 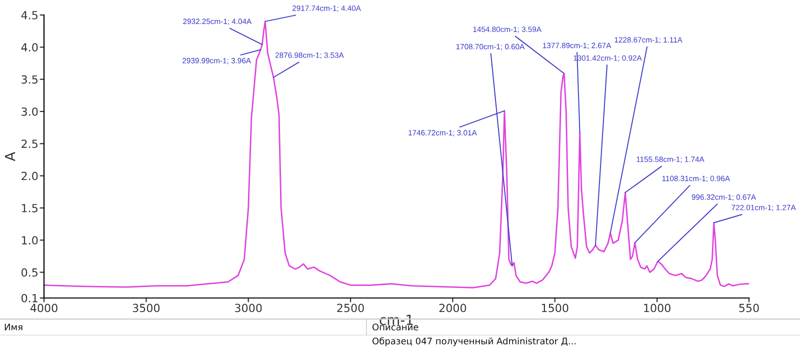 I want to click on x-tick-label: 4000, so click(x=44, y=308).